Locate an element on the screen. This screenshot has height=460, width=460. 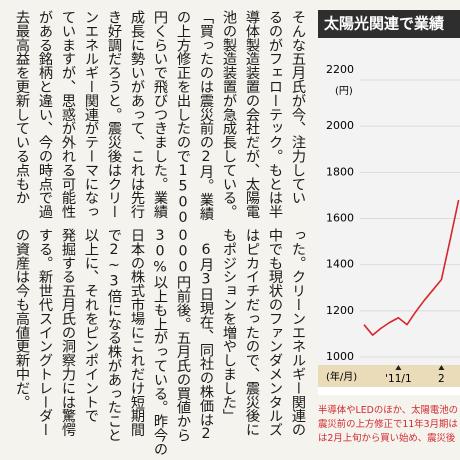
text-column: そんな五月氏が今、注力してい is located at coordinates (298, 107).